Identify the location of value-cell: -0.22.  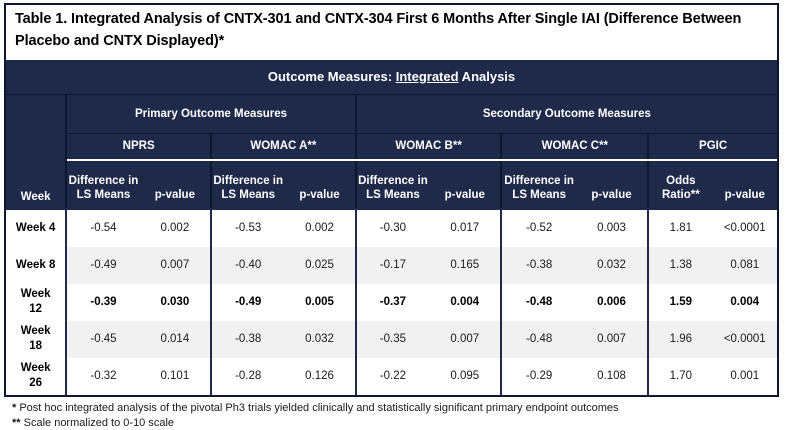
(392, 376).